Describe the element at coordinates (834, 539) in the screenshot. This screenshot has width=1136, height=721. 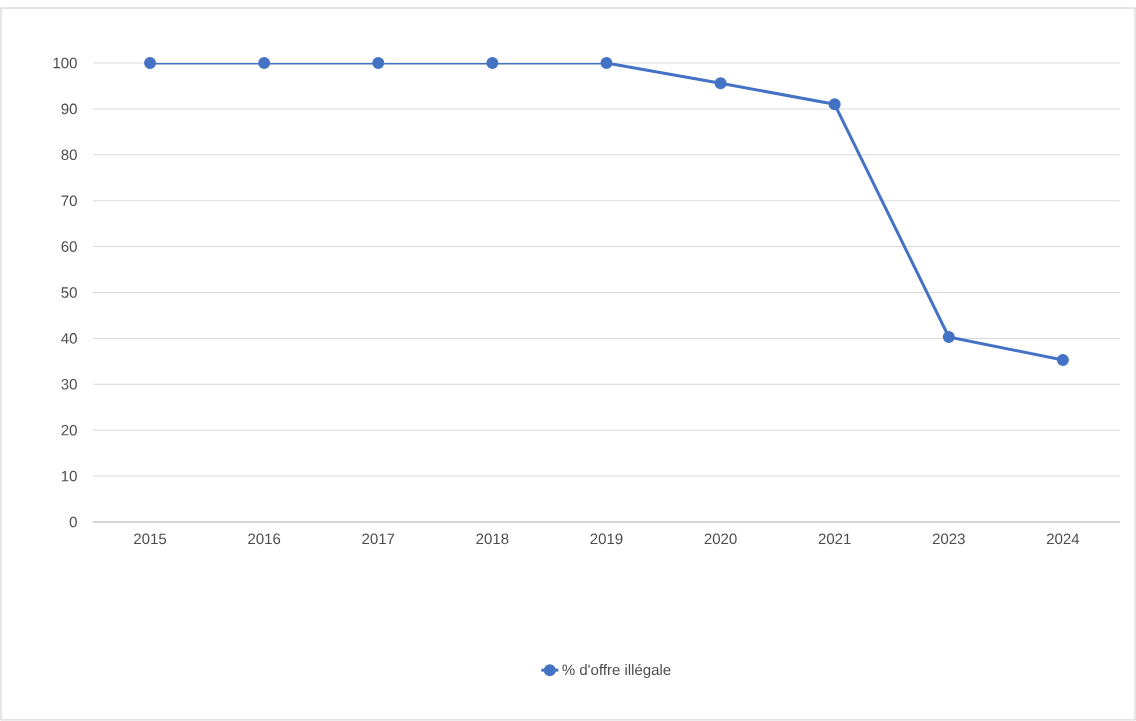
I see `x-tick-label: 2021` at that location.